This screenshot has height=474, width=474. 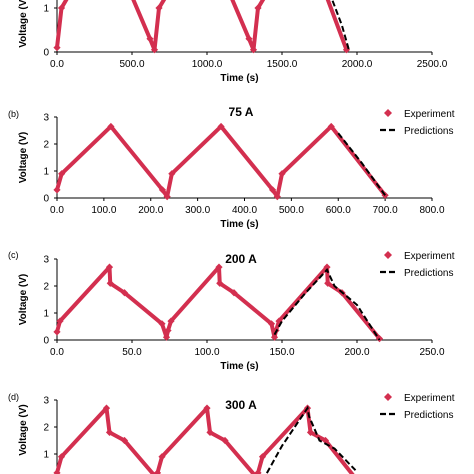 I want to click on x-tick-label: 100.0, so click(x=206, y=352).